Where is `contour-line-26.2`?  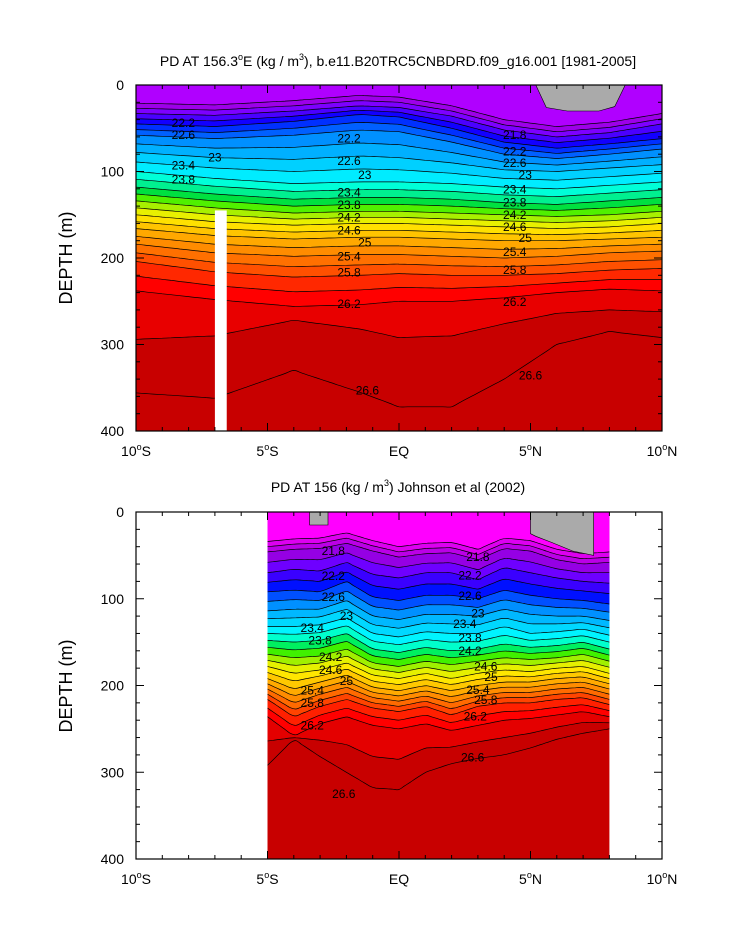 contour-line-26.2 is located at coordinates (438, 723).